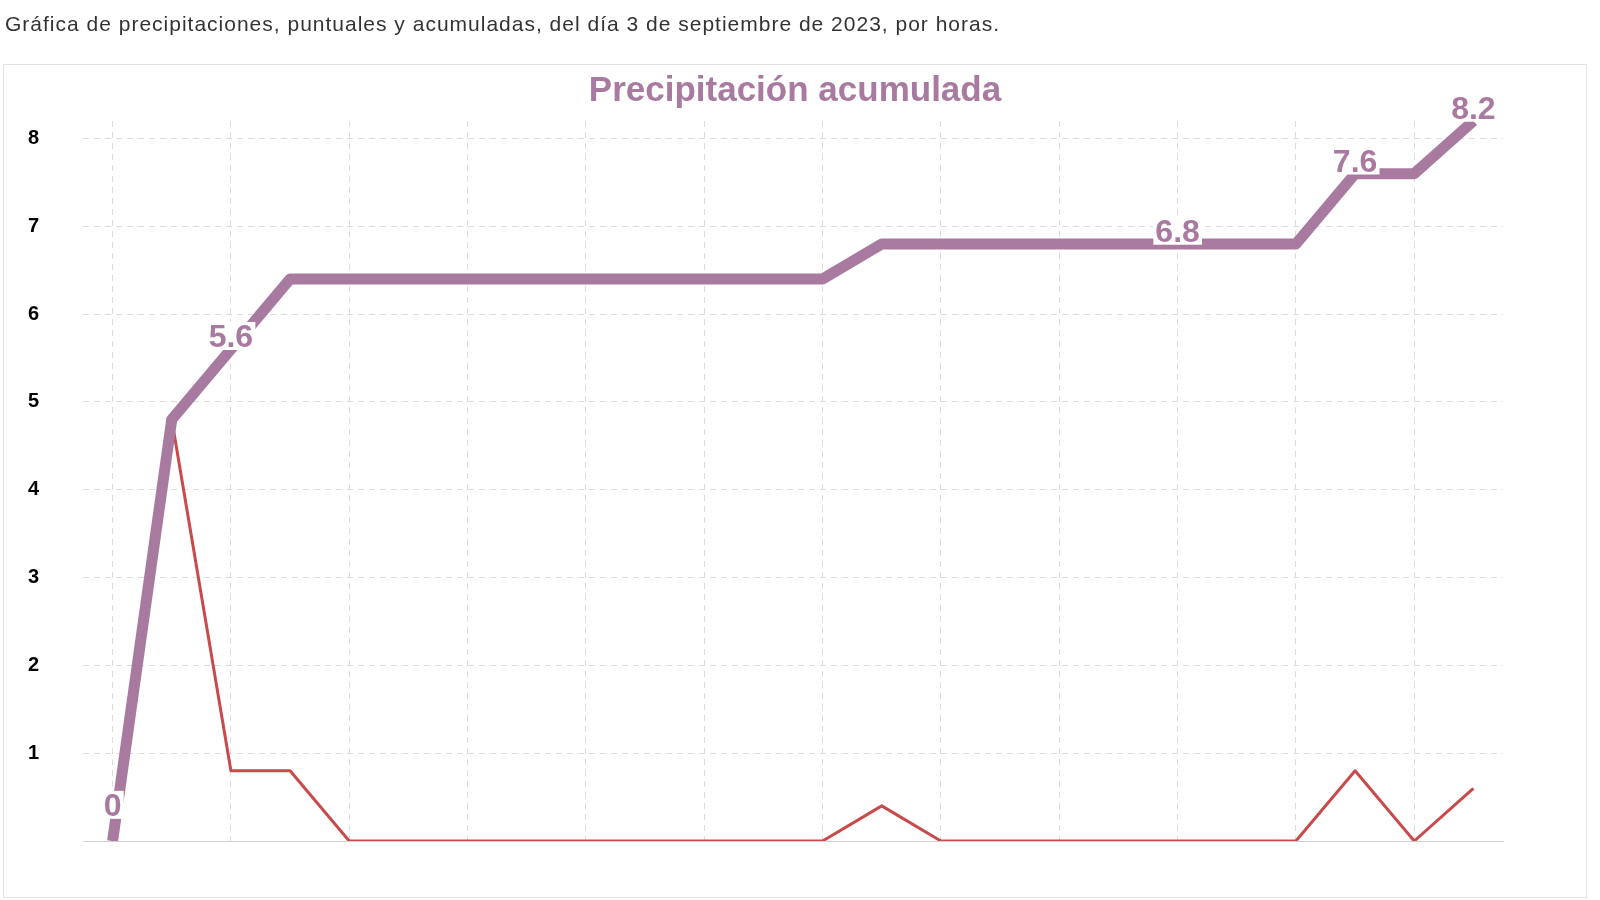 The image size is (1600, 900). Describe the element at coordinates (1473, 107) in the screenshot. I see `data-label: 8.2` at that location.